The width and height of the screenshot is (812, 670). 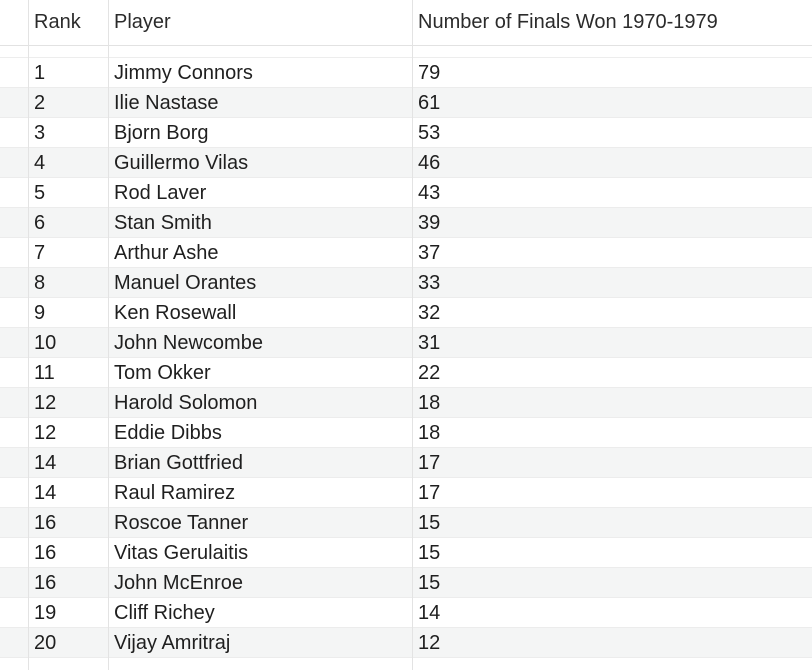 I want to click on table-row: 6 Stan Smith 39, so click(x=406, y=223).